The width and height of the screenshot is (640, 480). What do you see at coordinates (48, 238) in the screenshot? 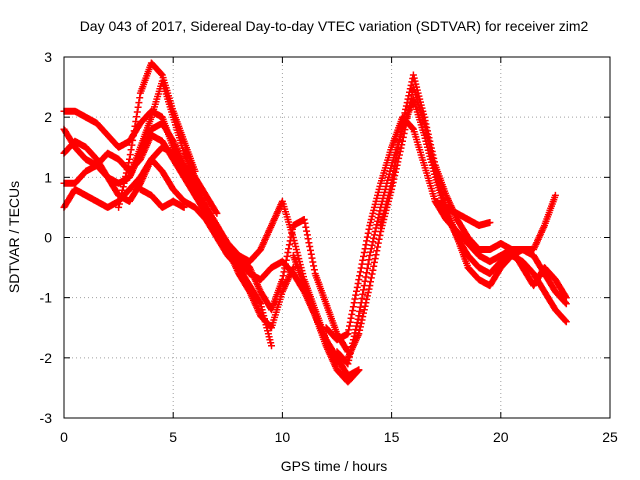
I see `y-tick-label: 0` at bounding box center [48, 238].